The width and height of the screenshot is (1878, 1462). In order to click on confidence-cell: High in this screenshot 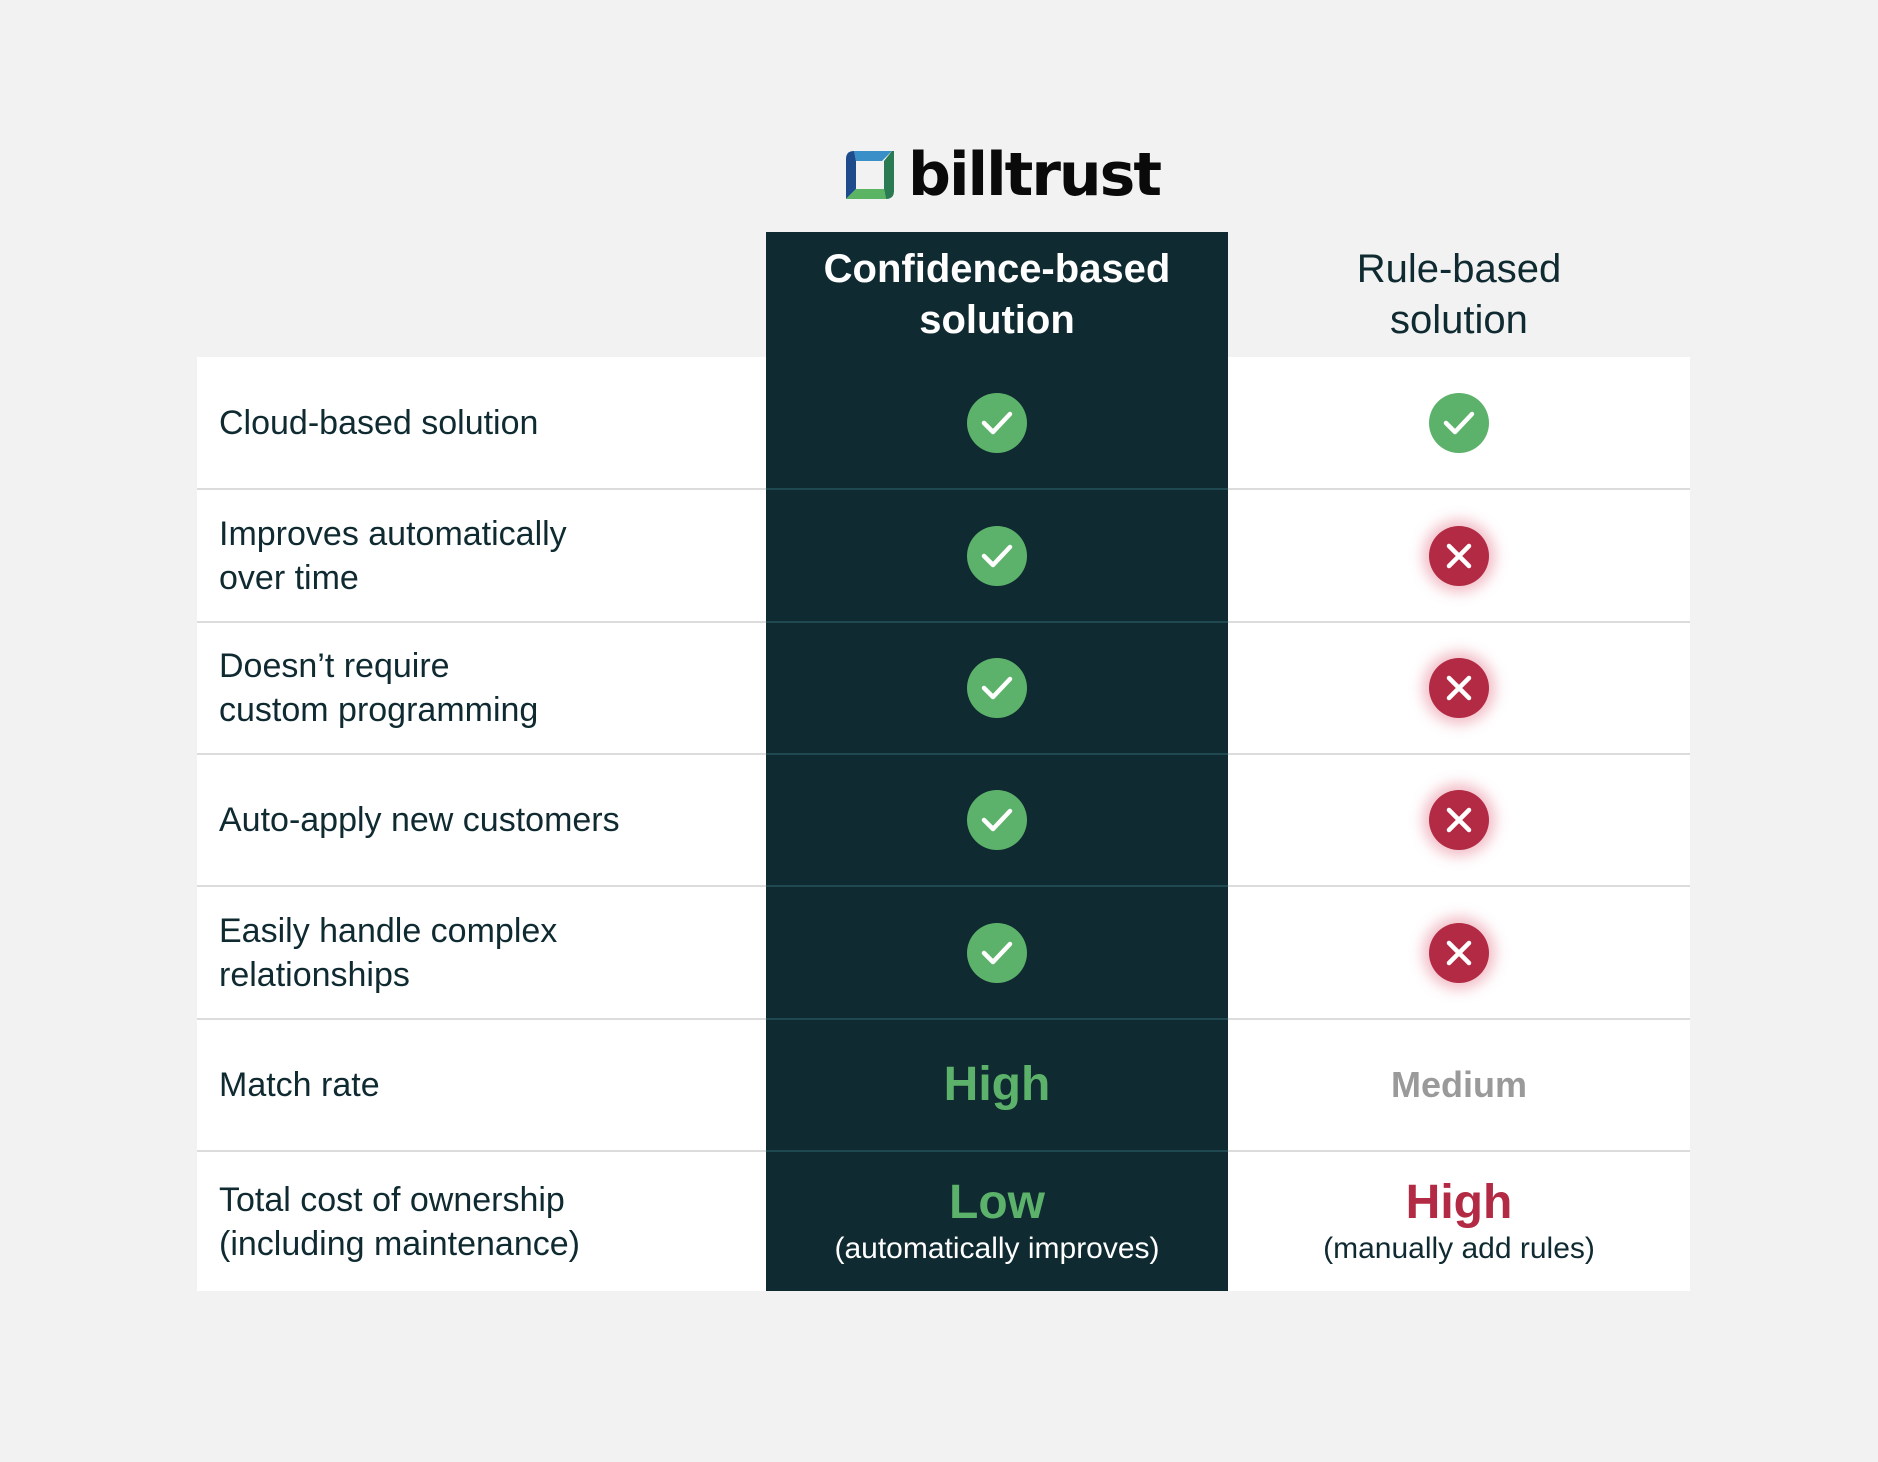, I will do `click(997, 1085)`.